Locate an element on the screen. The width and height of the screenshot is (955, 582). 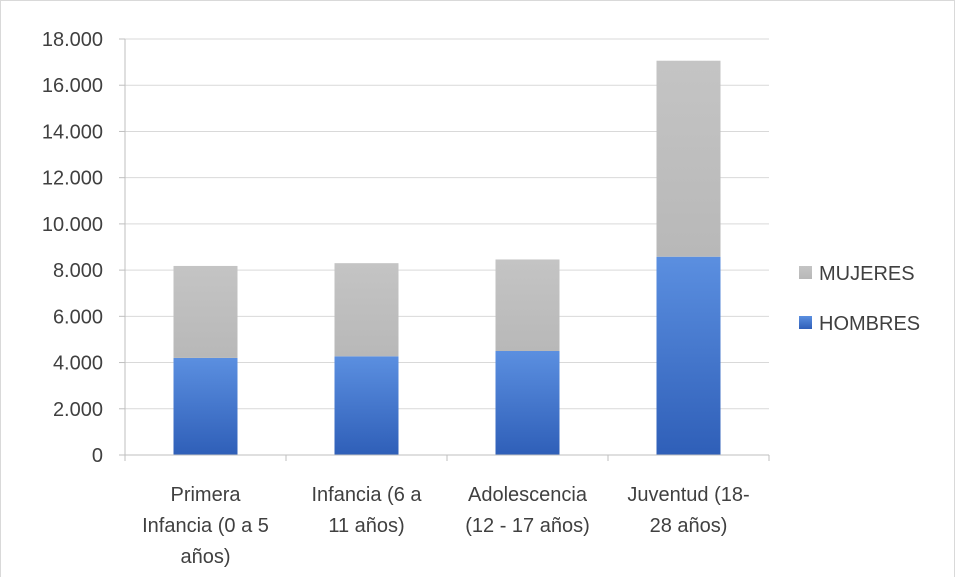
y-tick-label: 2.000 is located at coordinates (78, 410).